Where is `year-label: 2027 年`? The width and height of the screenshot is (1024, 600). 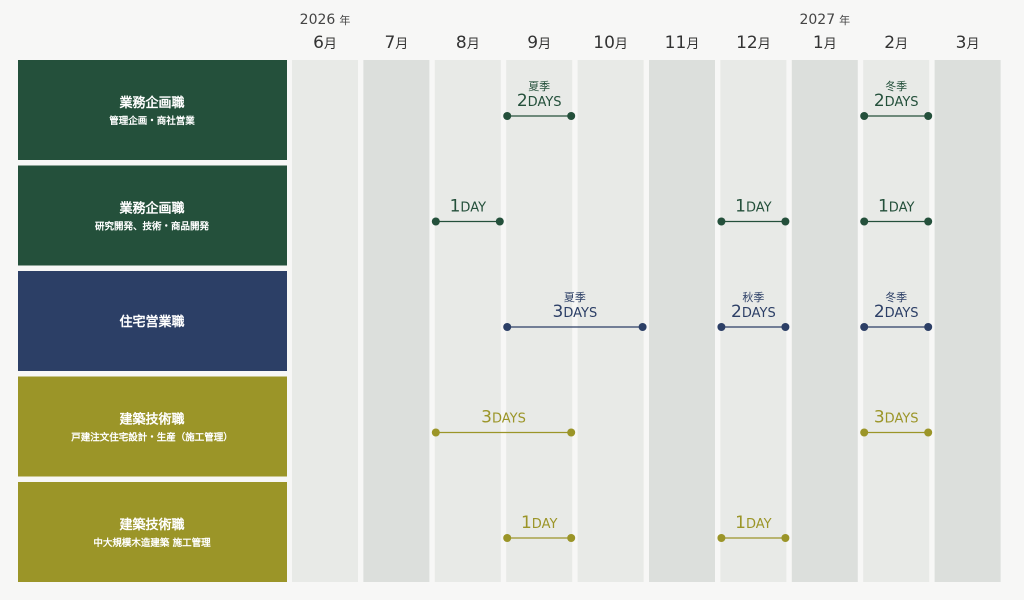 year-label: 2027 年 is located at coordinates (824, 20).